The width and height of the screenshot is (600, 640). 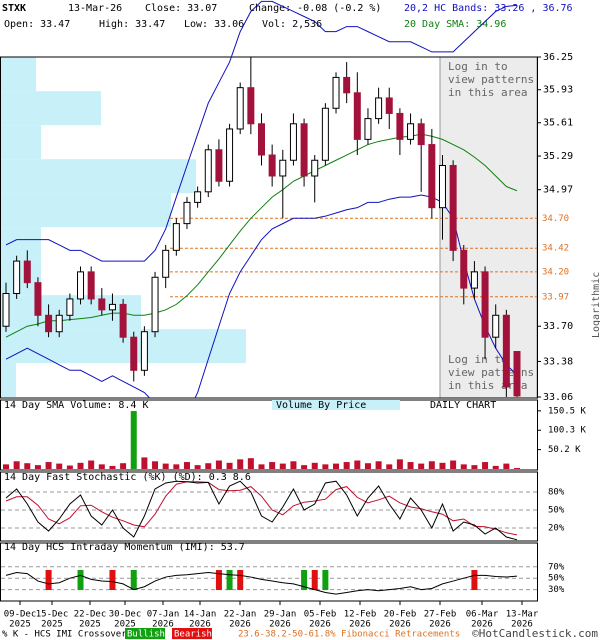 I want to click on stoch-tick-label: 50%, so click(x=556, y=511).